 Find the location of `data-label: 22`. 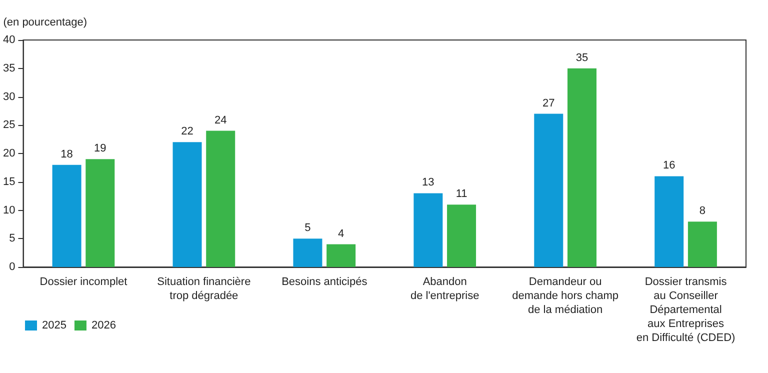

data-label: 22 is located at coordinates (187, 132).